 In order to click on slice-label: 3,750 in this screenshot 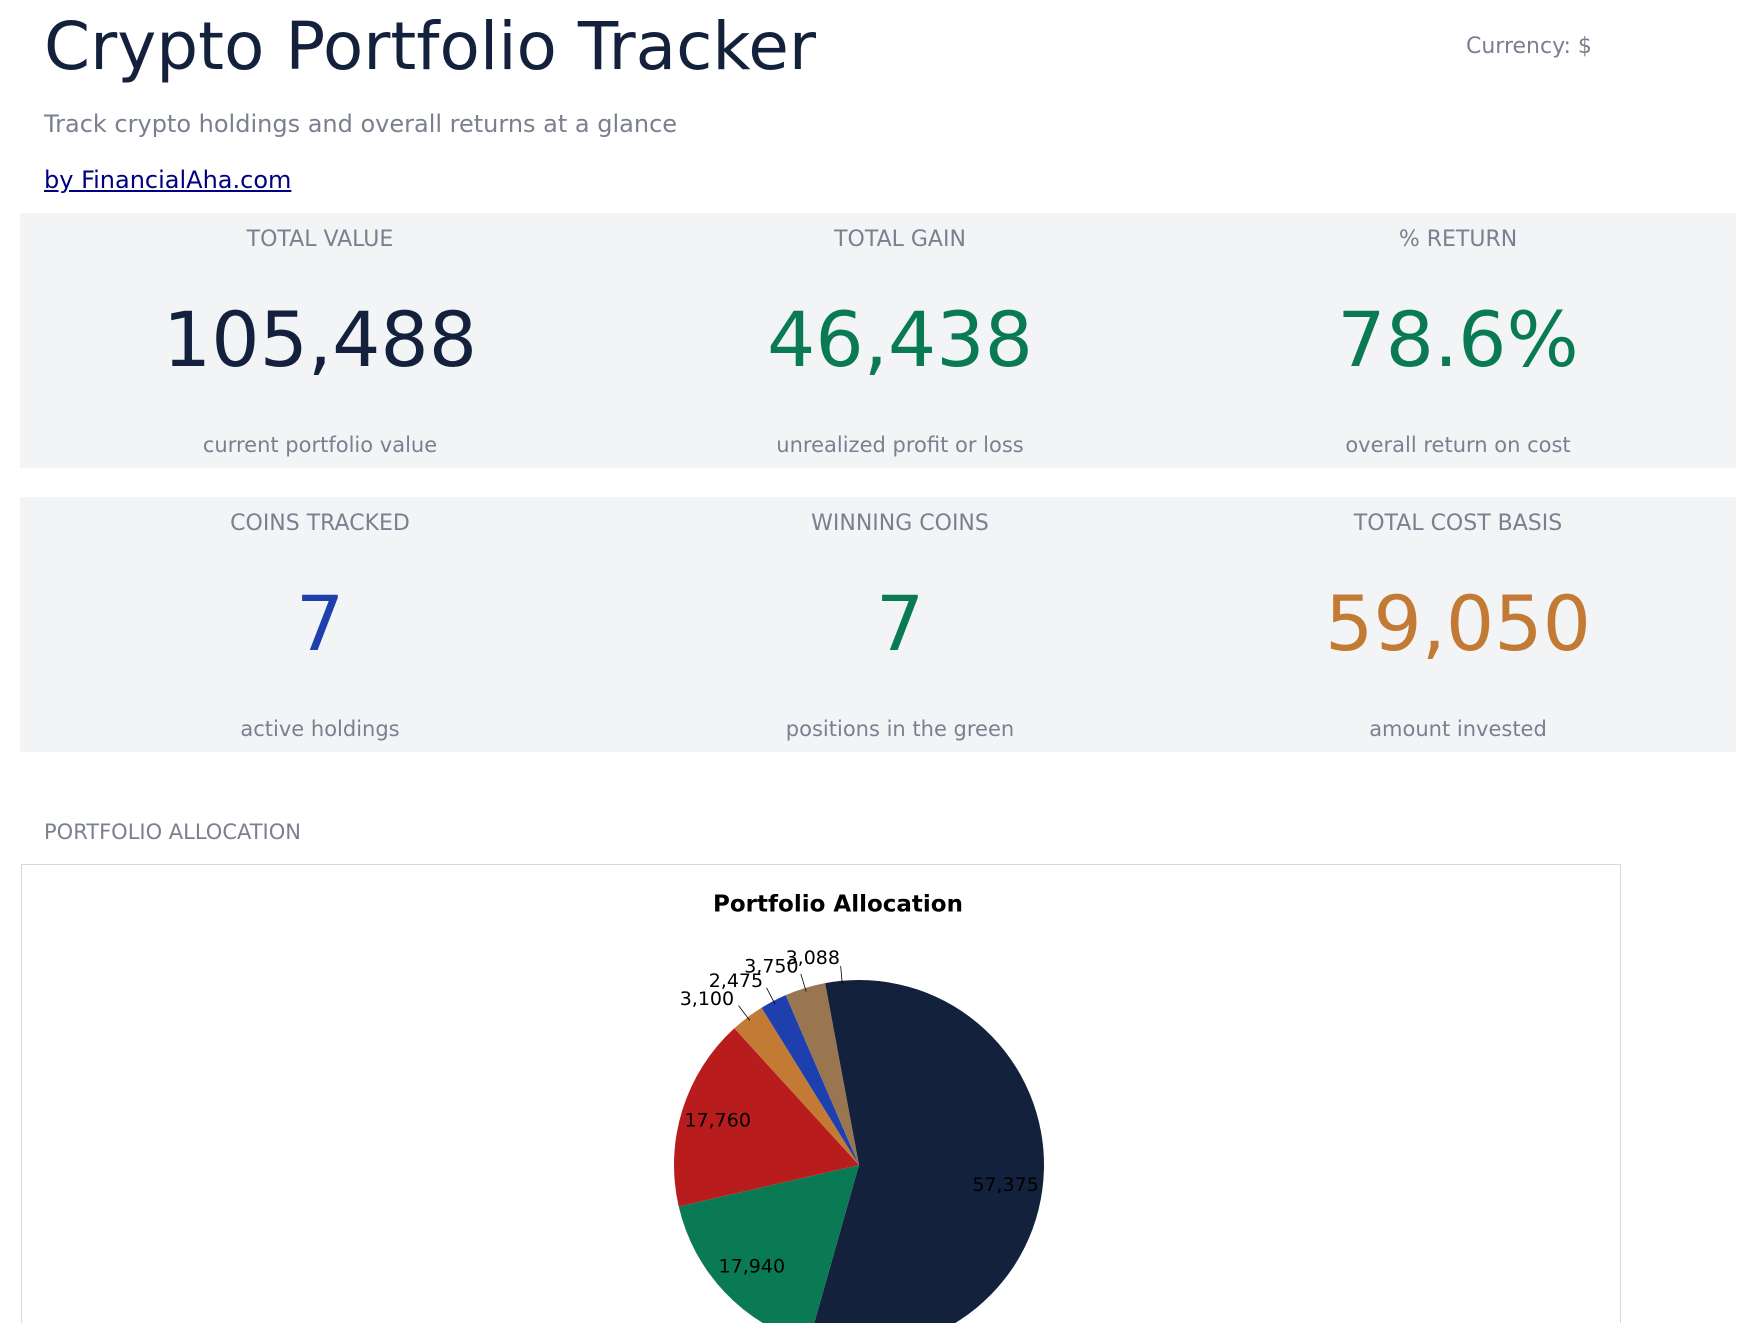, I will do `click(771, 966)`.